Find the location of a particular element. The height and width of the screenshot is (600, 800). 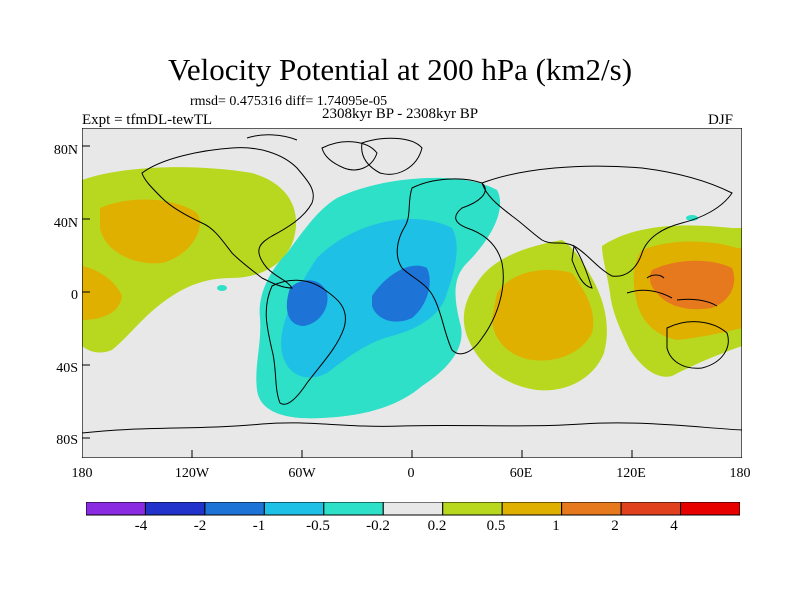

colorbar-label: -4 is located at coordinates (141, 526).